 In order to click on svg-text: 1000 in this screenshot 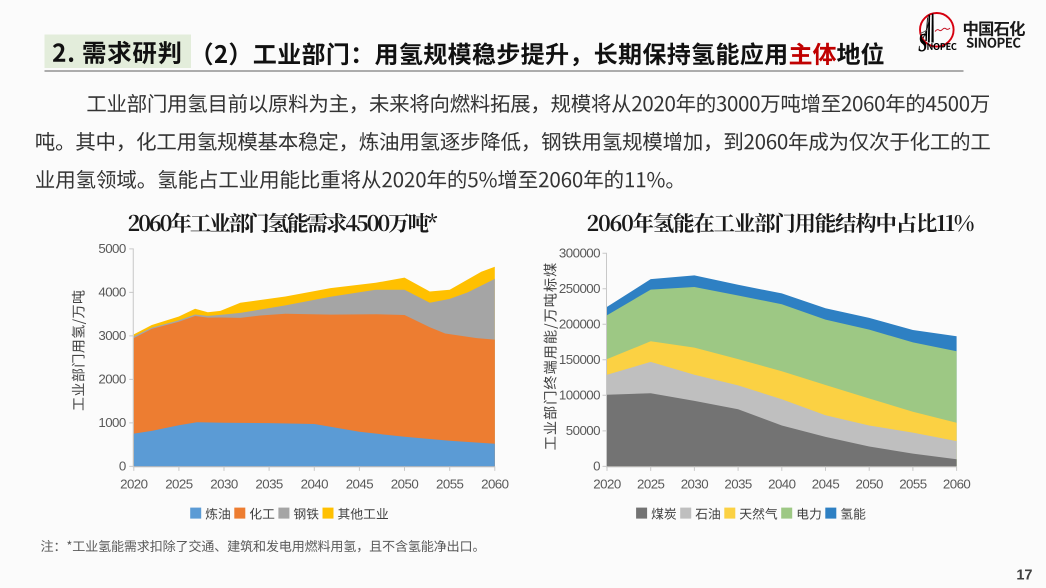, I will do `click(112, 422)`.